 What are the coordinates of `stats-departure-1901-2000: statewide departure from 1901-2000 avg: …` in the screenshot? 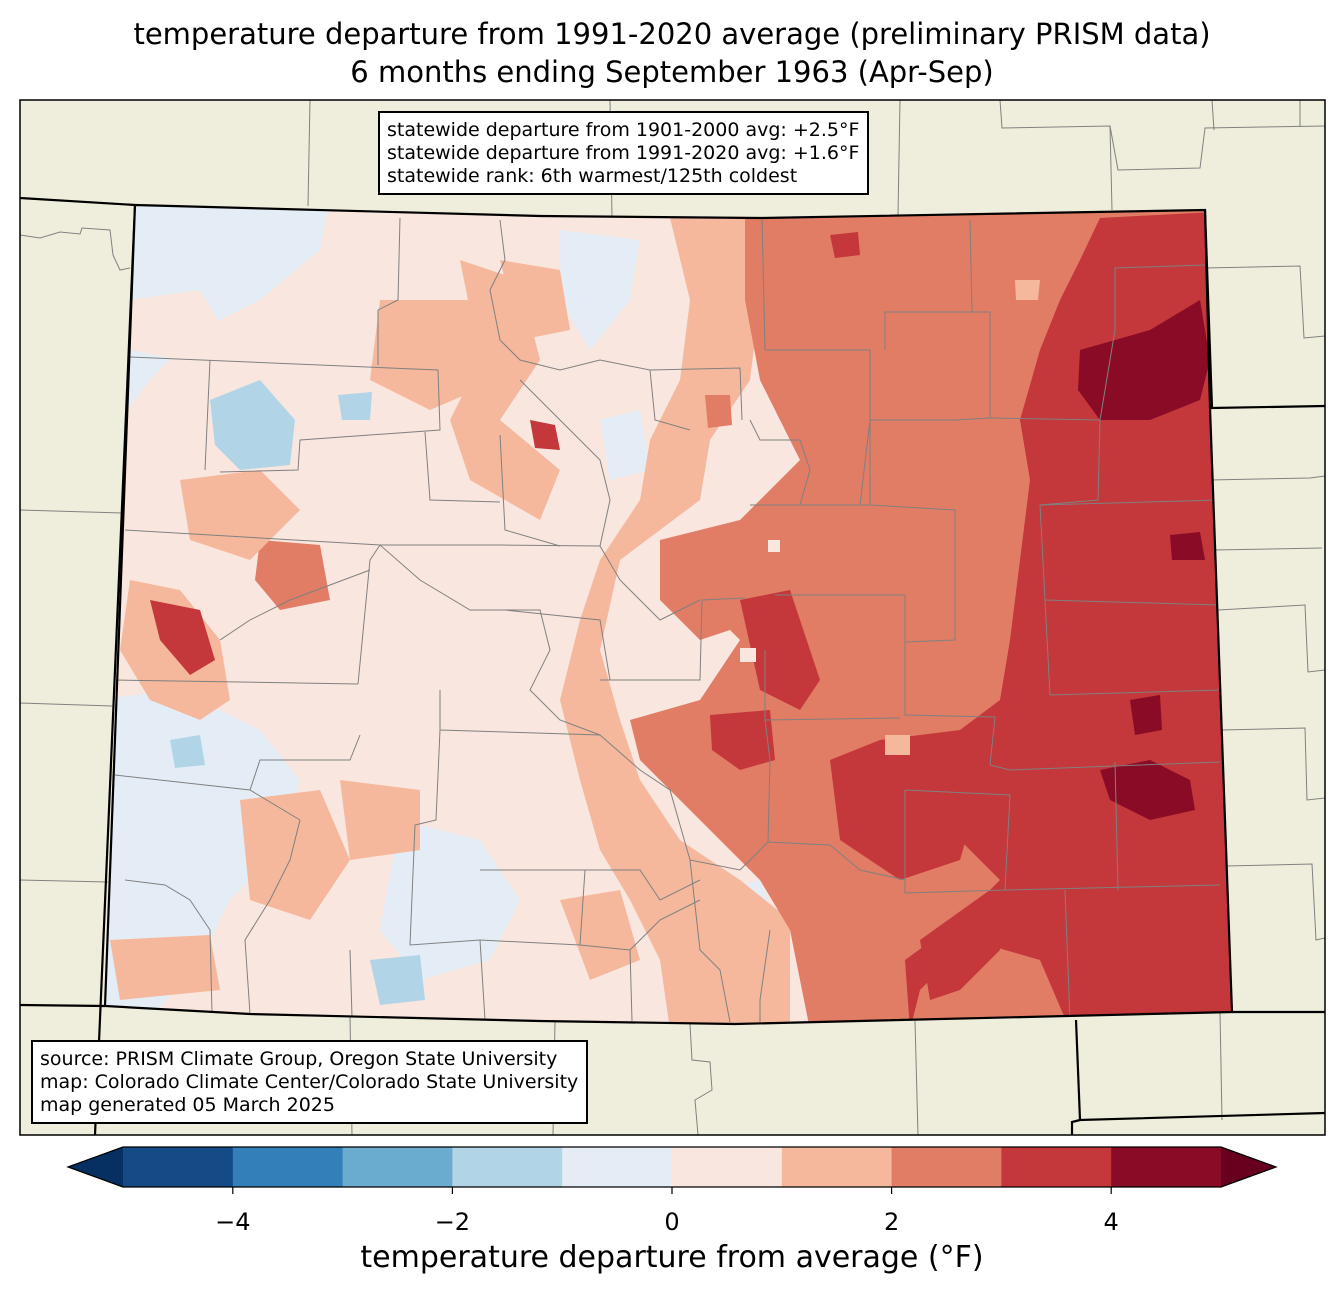 It's located at (623, 130).